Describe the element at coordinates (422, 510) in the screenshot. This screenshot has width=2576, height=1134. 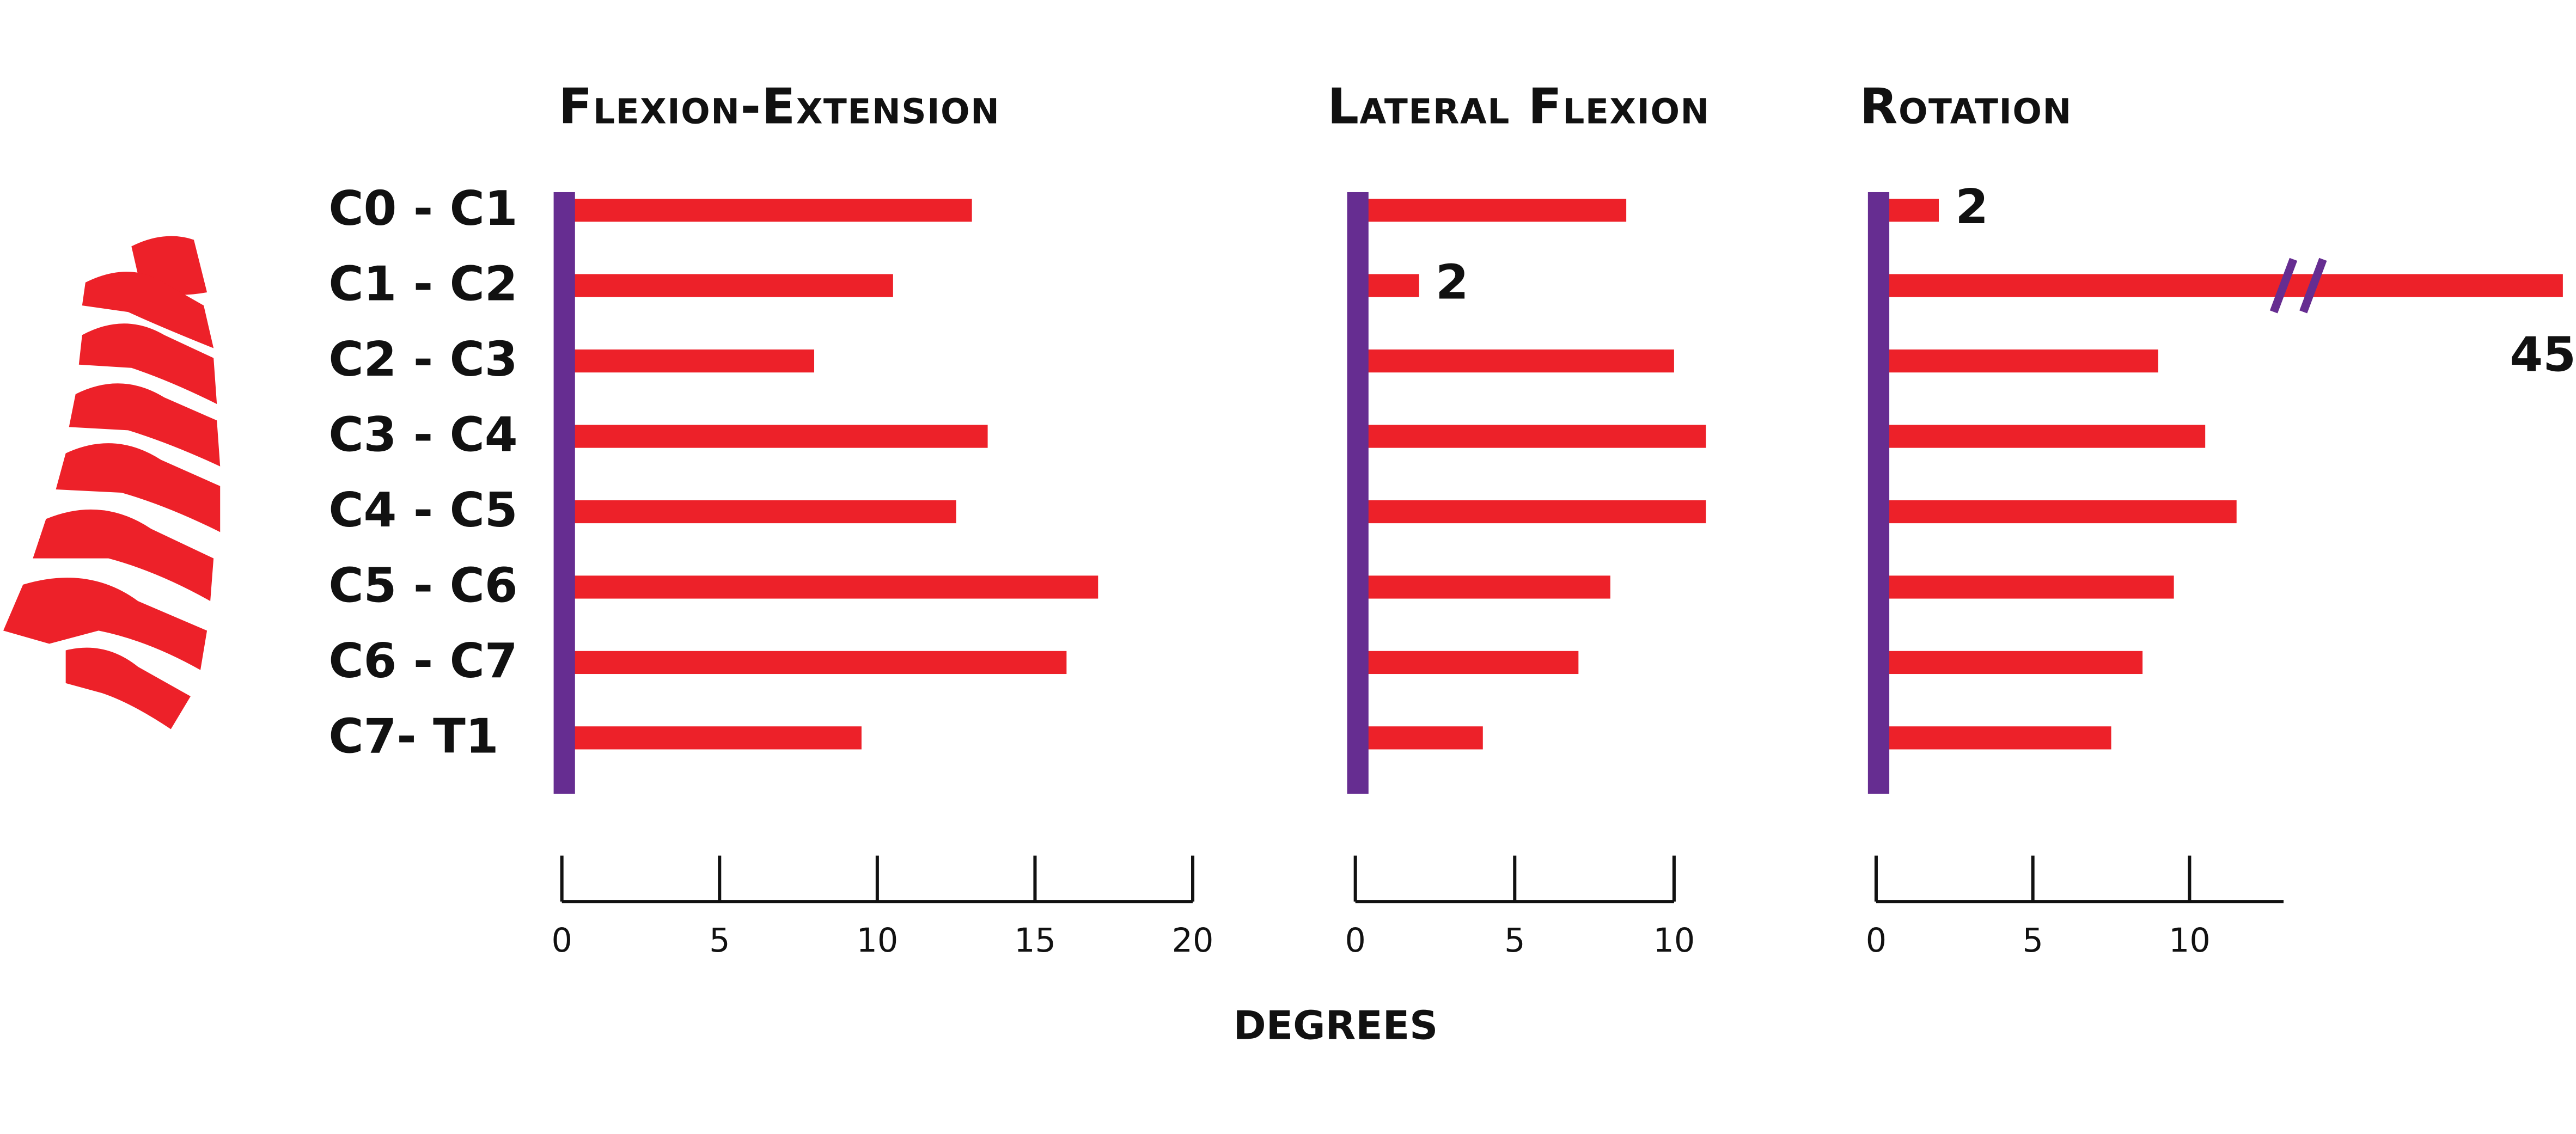
I see `category-label: C4 - C5` at that location.